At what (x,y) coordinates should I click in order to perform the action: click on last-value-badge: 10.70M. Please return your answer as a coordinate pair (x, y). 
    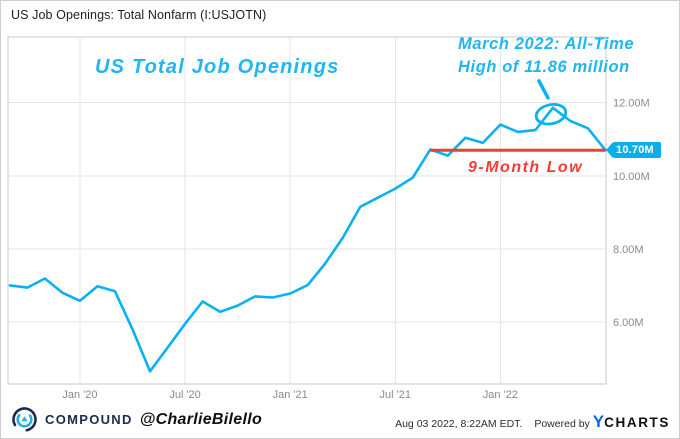
    Looking at the image, I should click on (633, 150).